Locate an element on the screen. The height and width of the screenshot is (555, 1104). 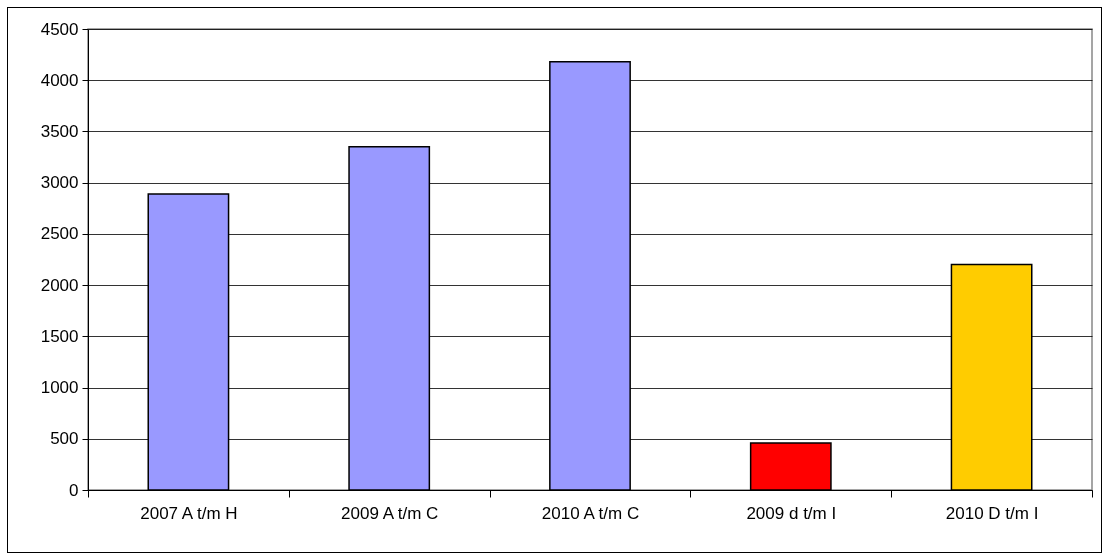
y-tick-label: 1500 is located at coordinates (59, 336).